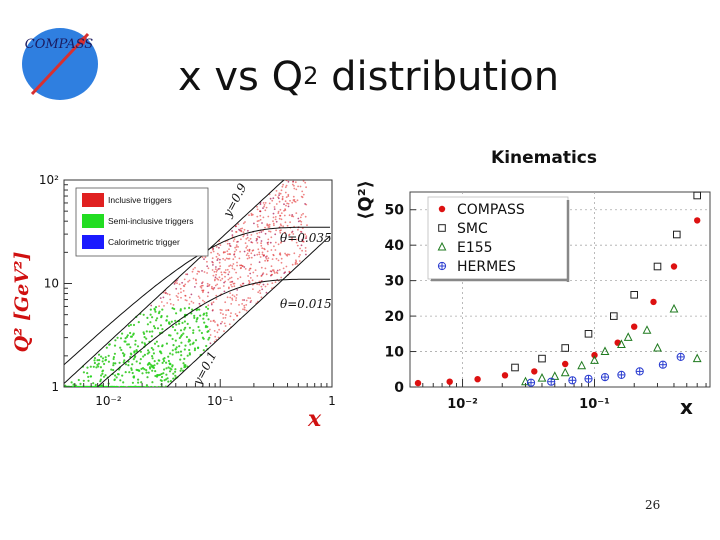 The image size is (720, 540). What do you see at coordinates (551, 381) in the screenshot?
I see `hermes-point` at bounding box center [551, 381].